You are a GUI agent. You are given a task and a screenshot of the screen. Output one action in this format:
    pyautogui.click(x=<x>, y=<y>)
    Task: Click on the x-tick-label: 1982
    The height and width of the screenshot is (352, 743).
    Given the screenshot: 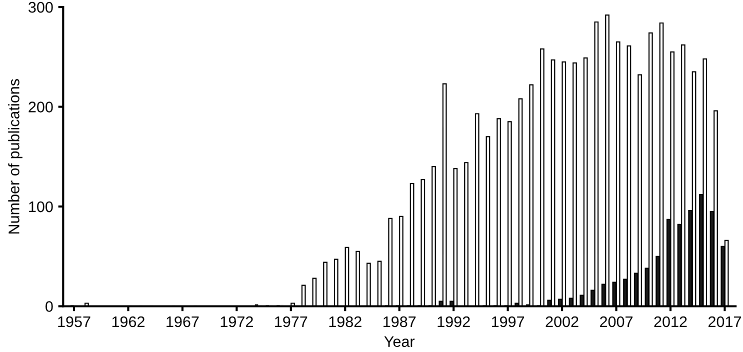 What is the action you would take?
    pyautogui.click(x=345, y=322)
    